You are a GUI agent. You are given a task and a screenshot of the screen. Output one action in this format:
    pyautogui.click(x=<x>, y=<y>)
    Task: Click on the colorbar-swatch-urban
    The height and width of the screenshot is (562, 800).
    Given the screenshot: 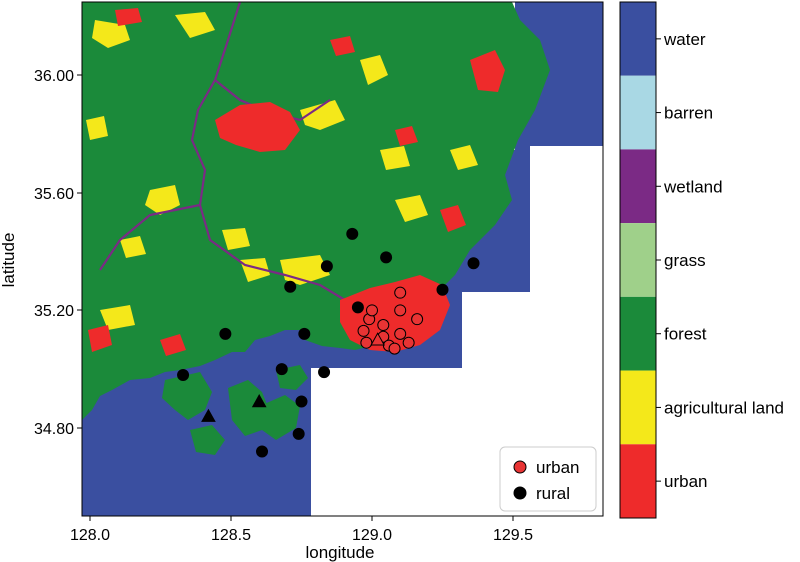 What is the action you would take?
    pyautogui.click(x=638, y=481)
    